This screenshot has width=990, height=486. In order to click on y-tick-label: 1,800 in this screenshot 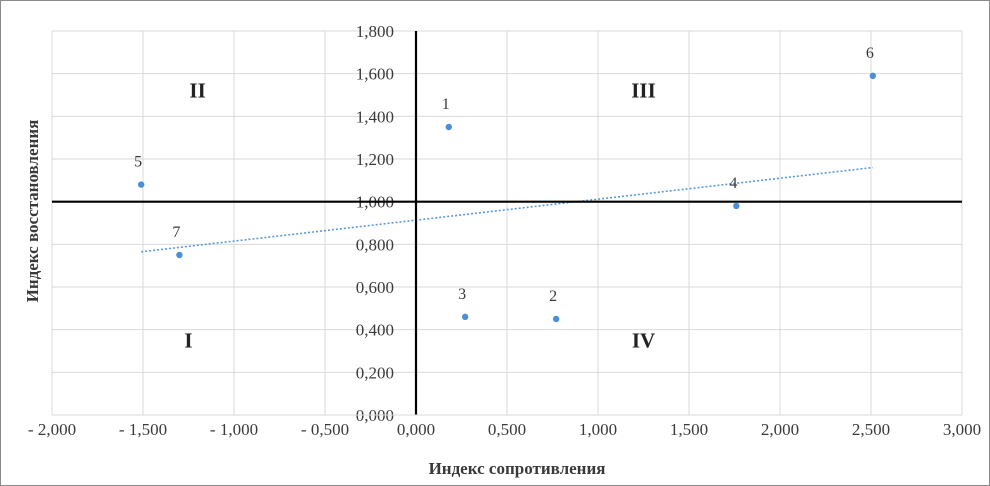, I will do `click(375, 31)`.